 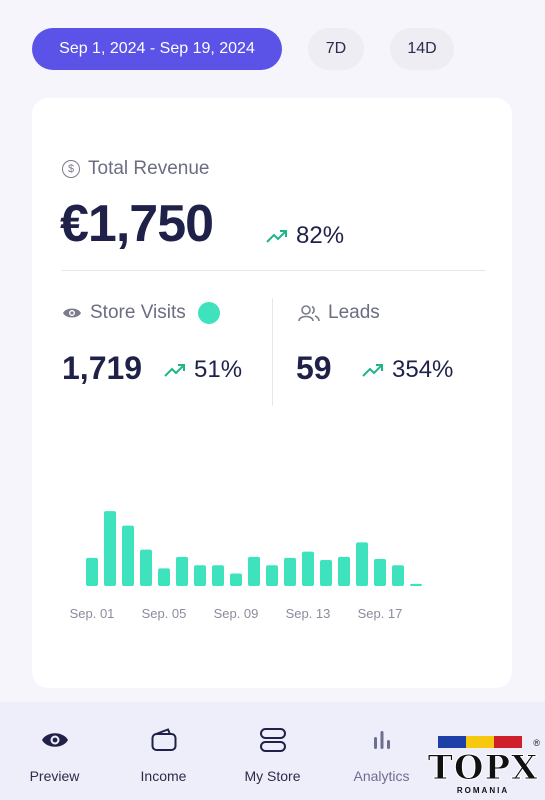 I want to click on filter-14d-button: 14D, so click(x=422, y=49).